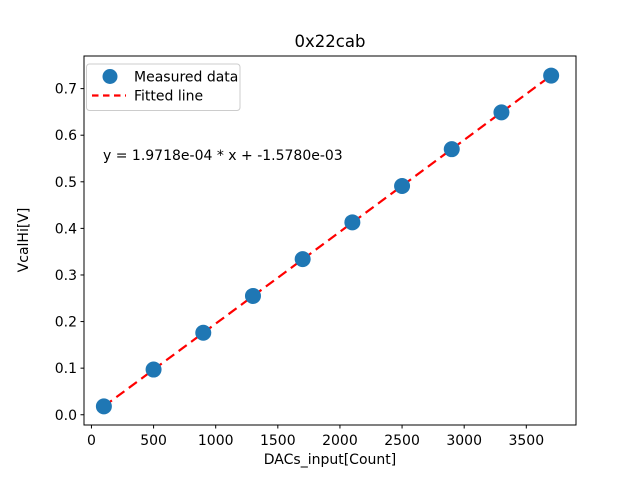 This screenshot has width=640, height=480. What do you see at coordinates (66, 229) in the screenshot?
I see `y-tick-label: 0.4` at bounding box center [66, 229].